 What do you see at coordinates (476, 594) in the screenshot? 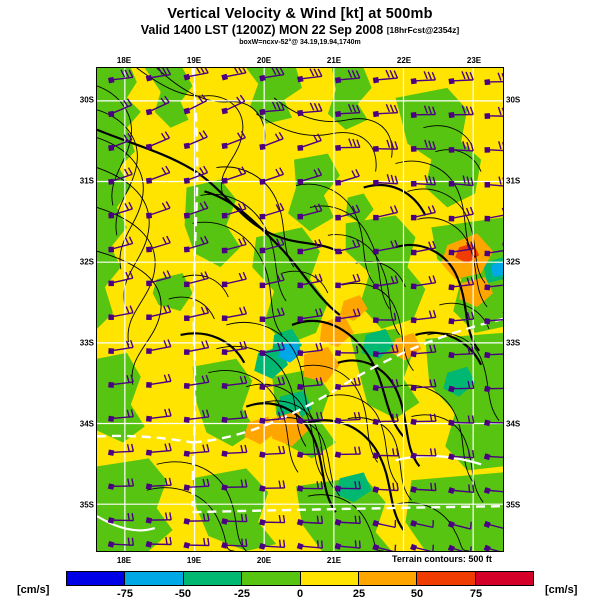
I see `colorbar-tick-6: 75` at bounding box center [476, 594].